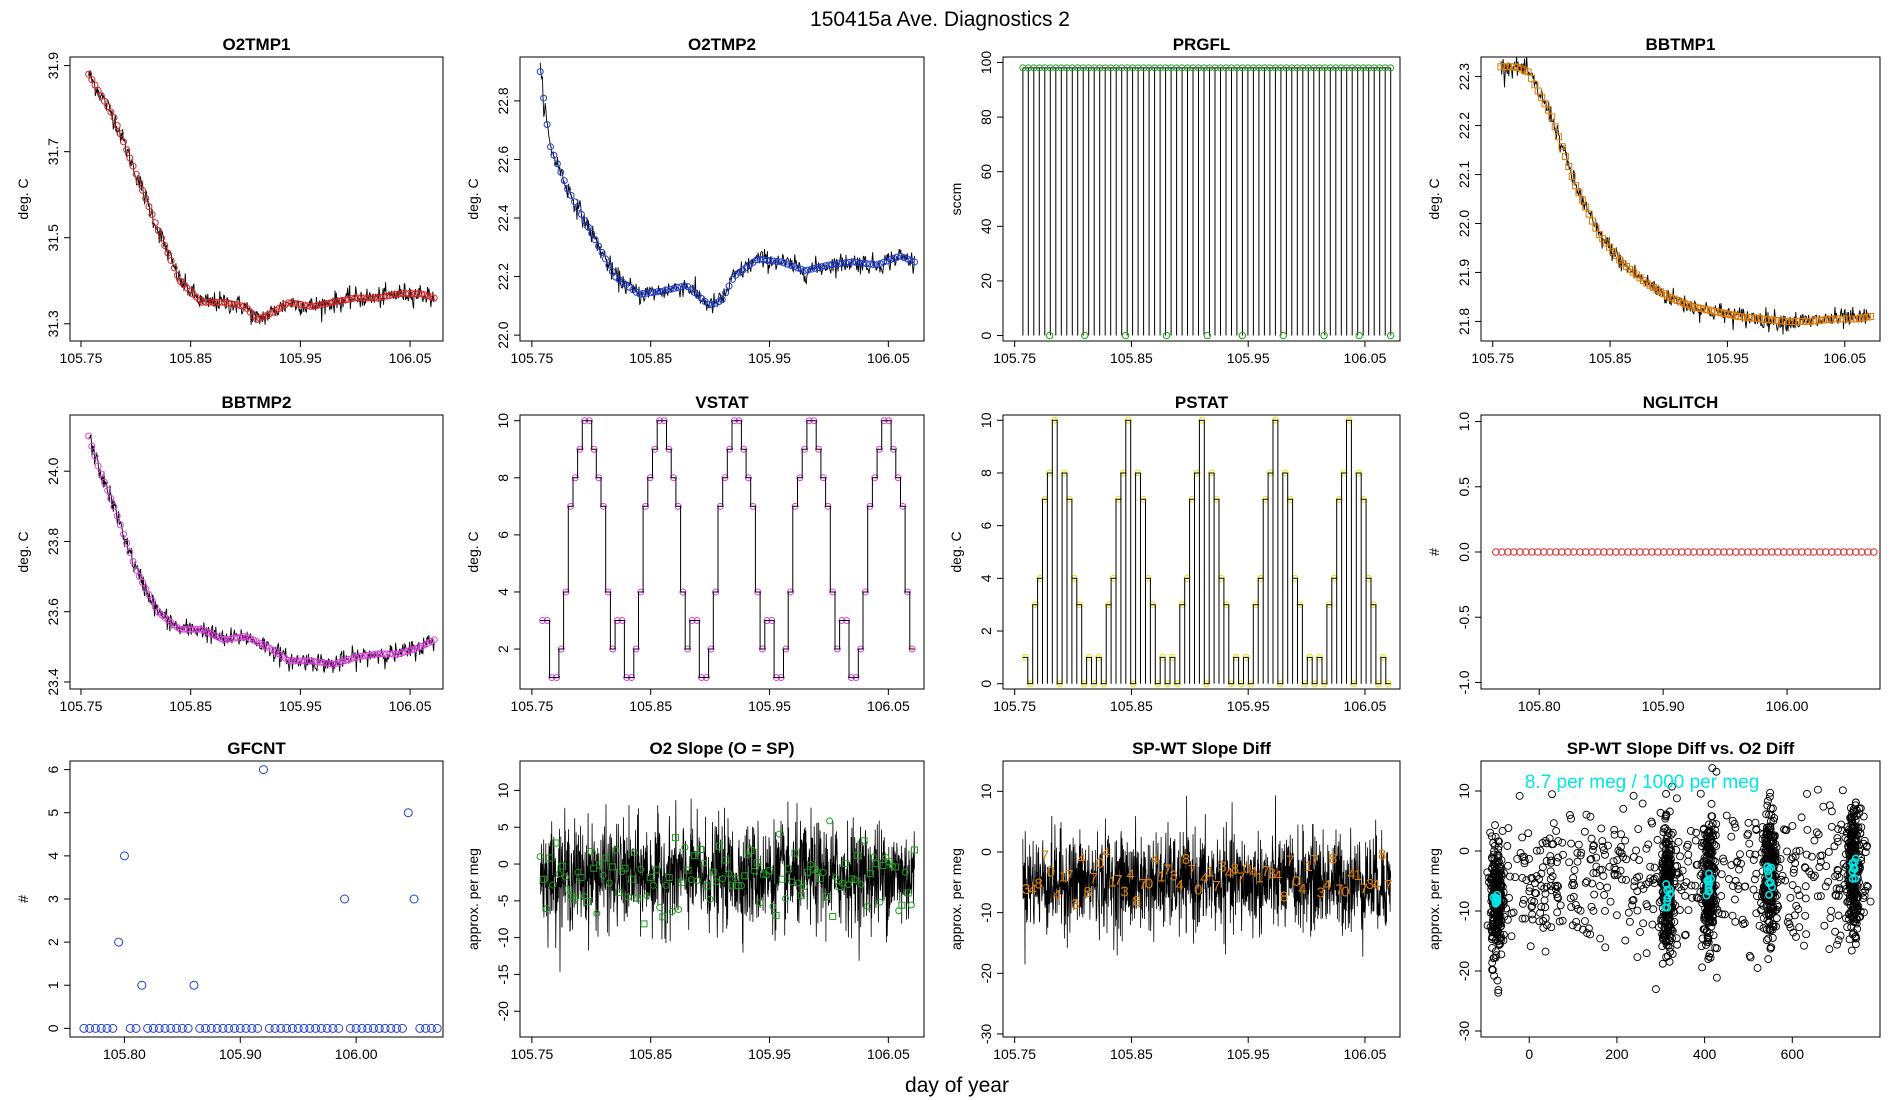  Describe the element at coordinates (53, 770) in the screenshot. I see `y-tick-label: 6` at that location.